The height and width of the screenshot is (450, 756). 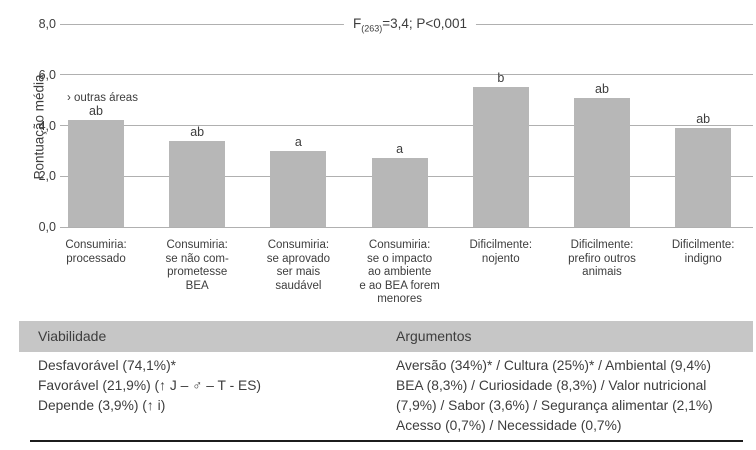 I want to click on category-label: Dificilmente: prefiro outros animais, so click(x=602, y=258).